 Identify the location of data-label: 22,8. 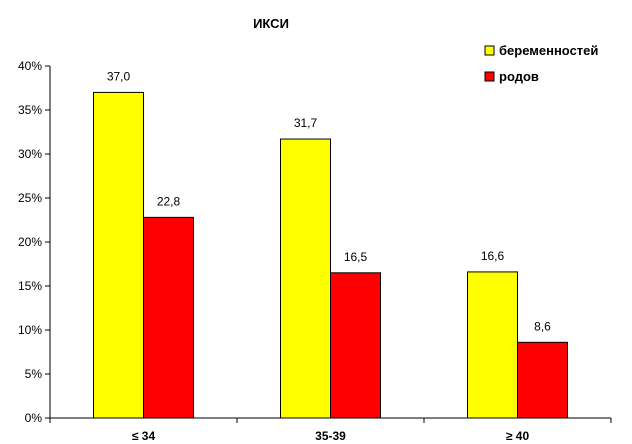
(169, 201).